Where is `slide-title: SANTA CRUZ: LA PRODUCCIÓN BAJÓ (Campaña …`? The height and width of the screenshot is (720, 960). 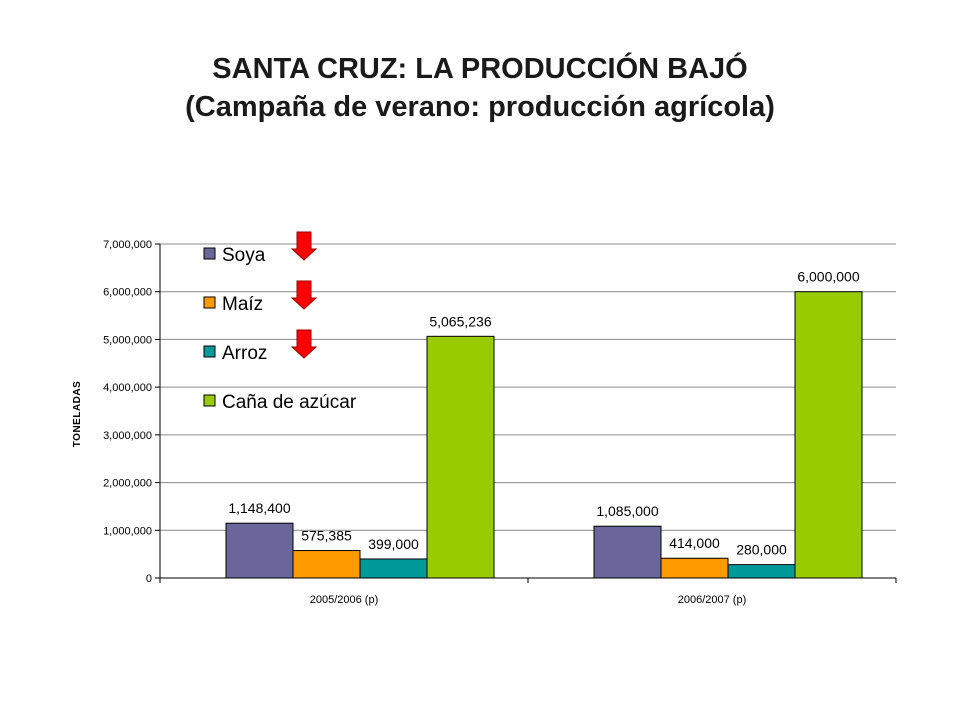
slide-title: SANTA CRUZ: LA PRODUCCIÓN BAJÓ (Campaña … is located at coordinates (480, 88).